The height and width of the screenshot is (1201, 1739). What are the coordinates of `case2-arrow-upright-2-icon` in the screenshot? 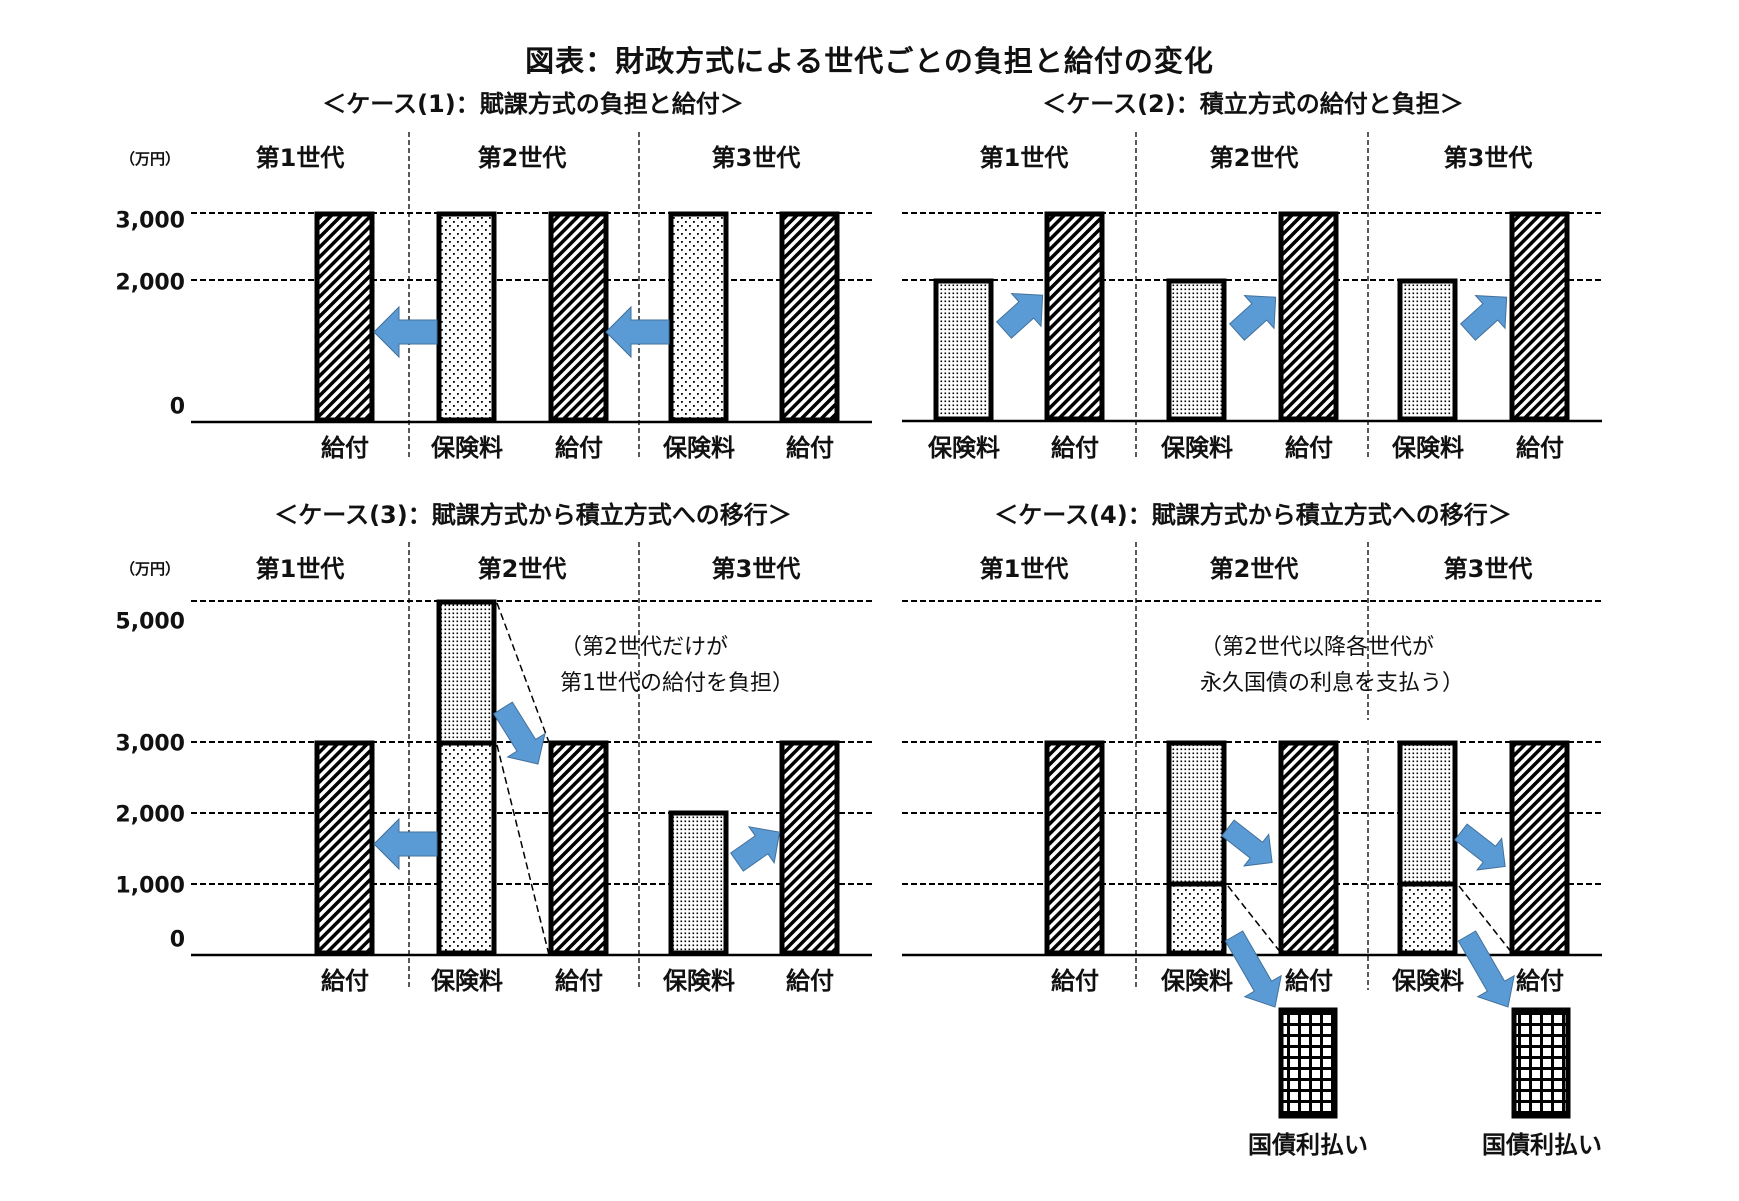 It's located at (1252, 318).